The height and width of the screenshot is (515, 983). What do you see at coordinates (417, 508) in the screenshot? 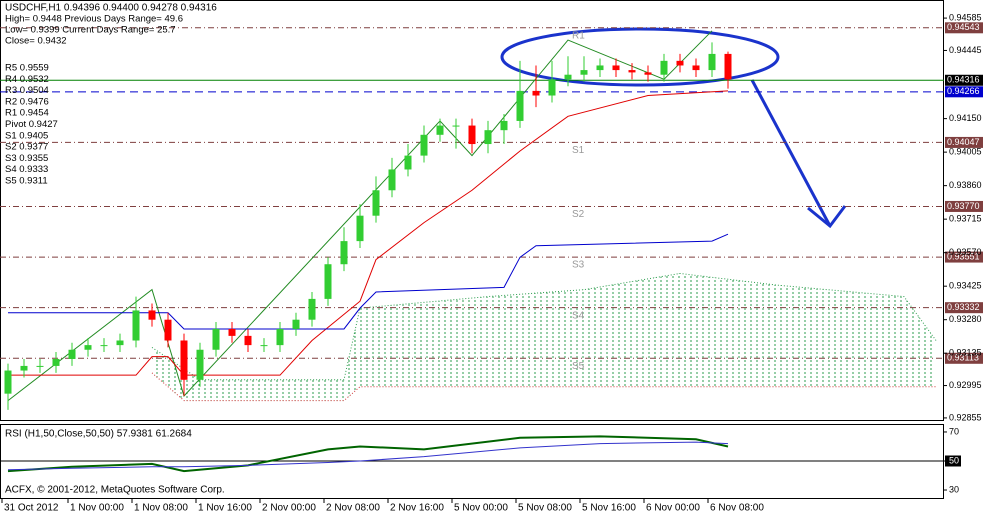
I see `x-tick-label: 2 Nov 16:00` at bounding box center [417, 508].